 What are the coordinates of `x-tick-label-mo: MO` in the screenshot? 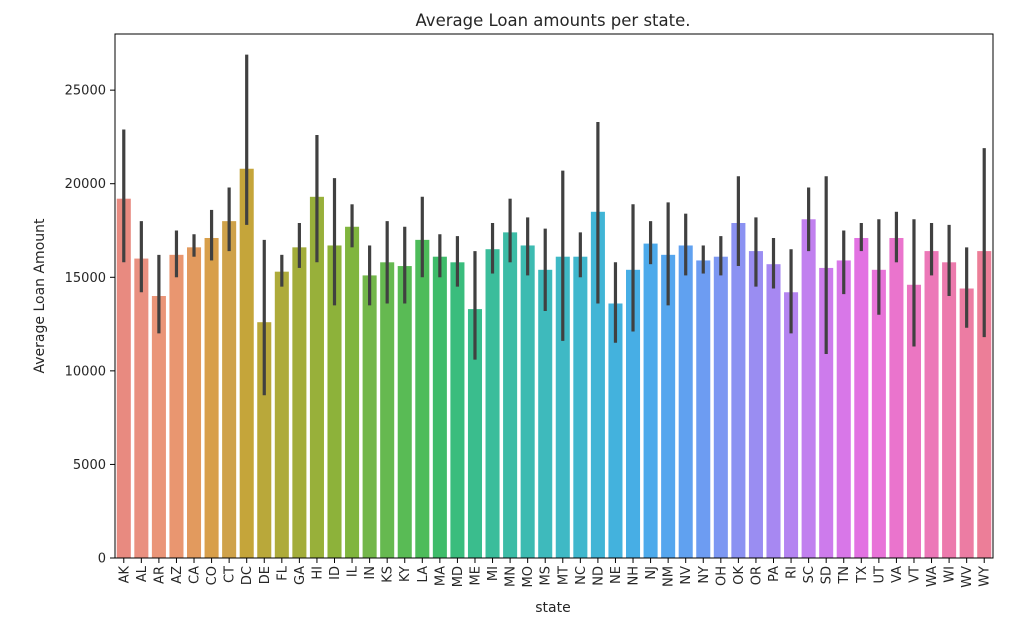 It's located at (528, 576).